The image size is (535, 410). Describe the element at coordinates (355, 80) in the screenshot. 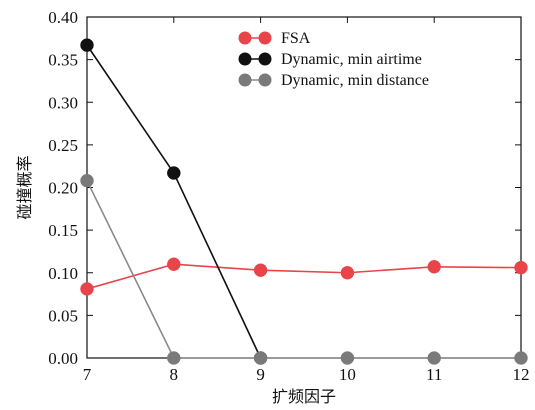

I see `legend-label: Dynamic, min distance` at that location.